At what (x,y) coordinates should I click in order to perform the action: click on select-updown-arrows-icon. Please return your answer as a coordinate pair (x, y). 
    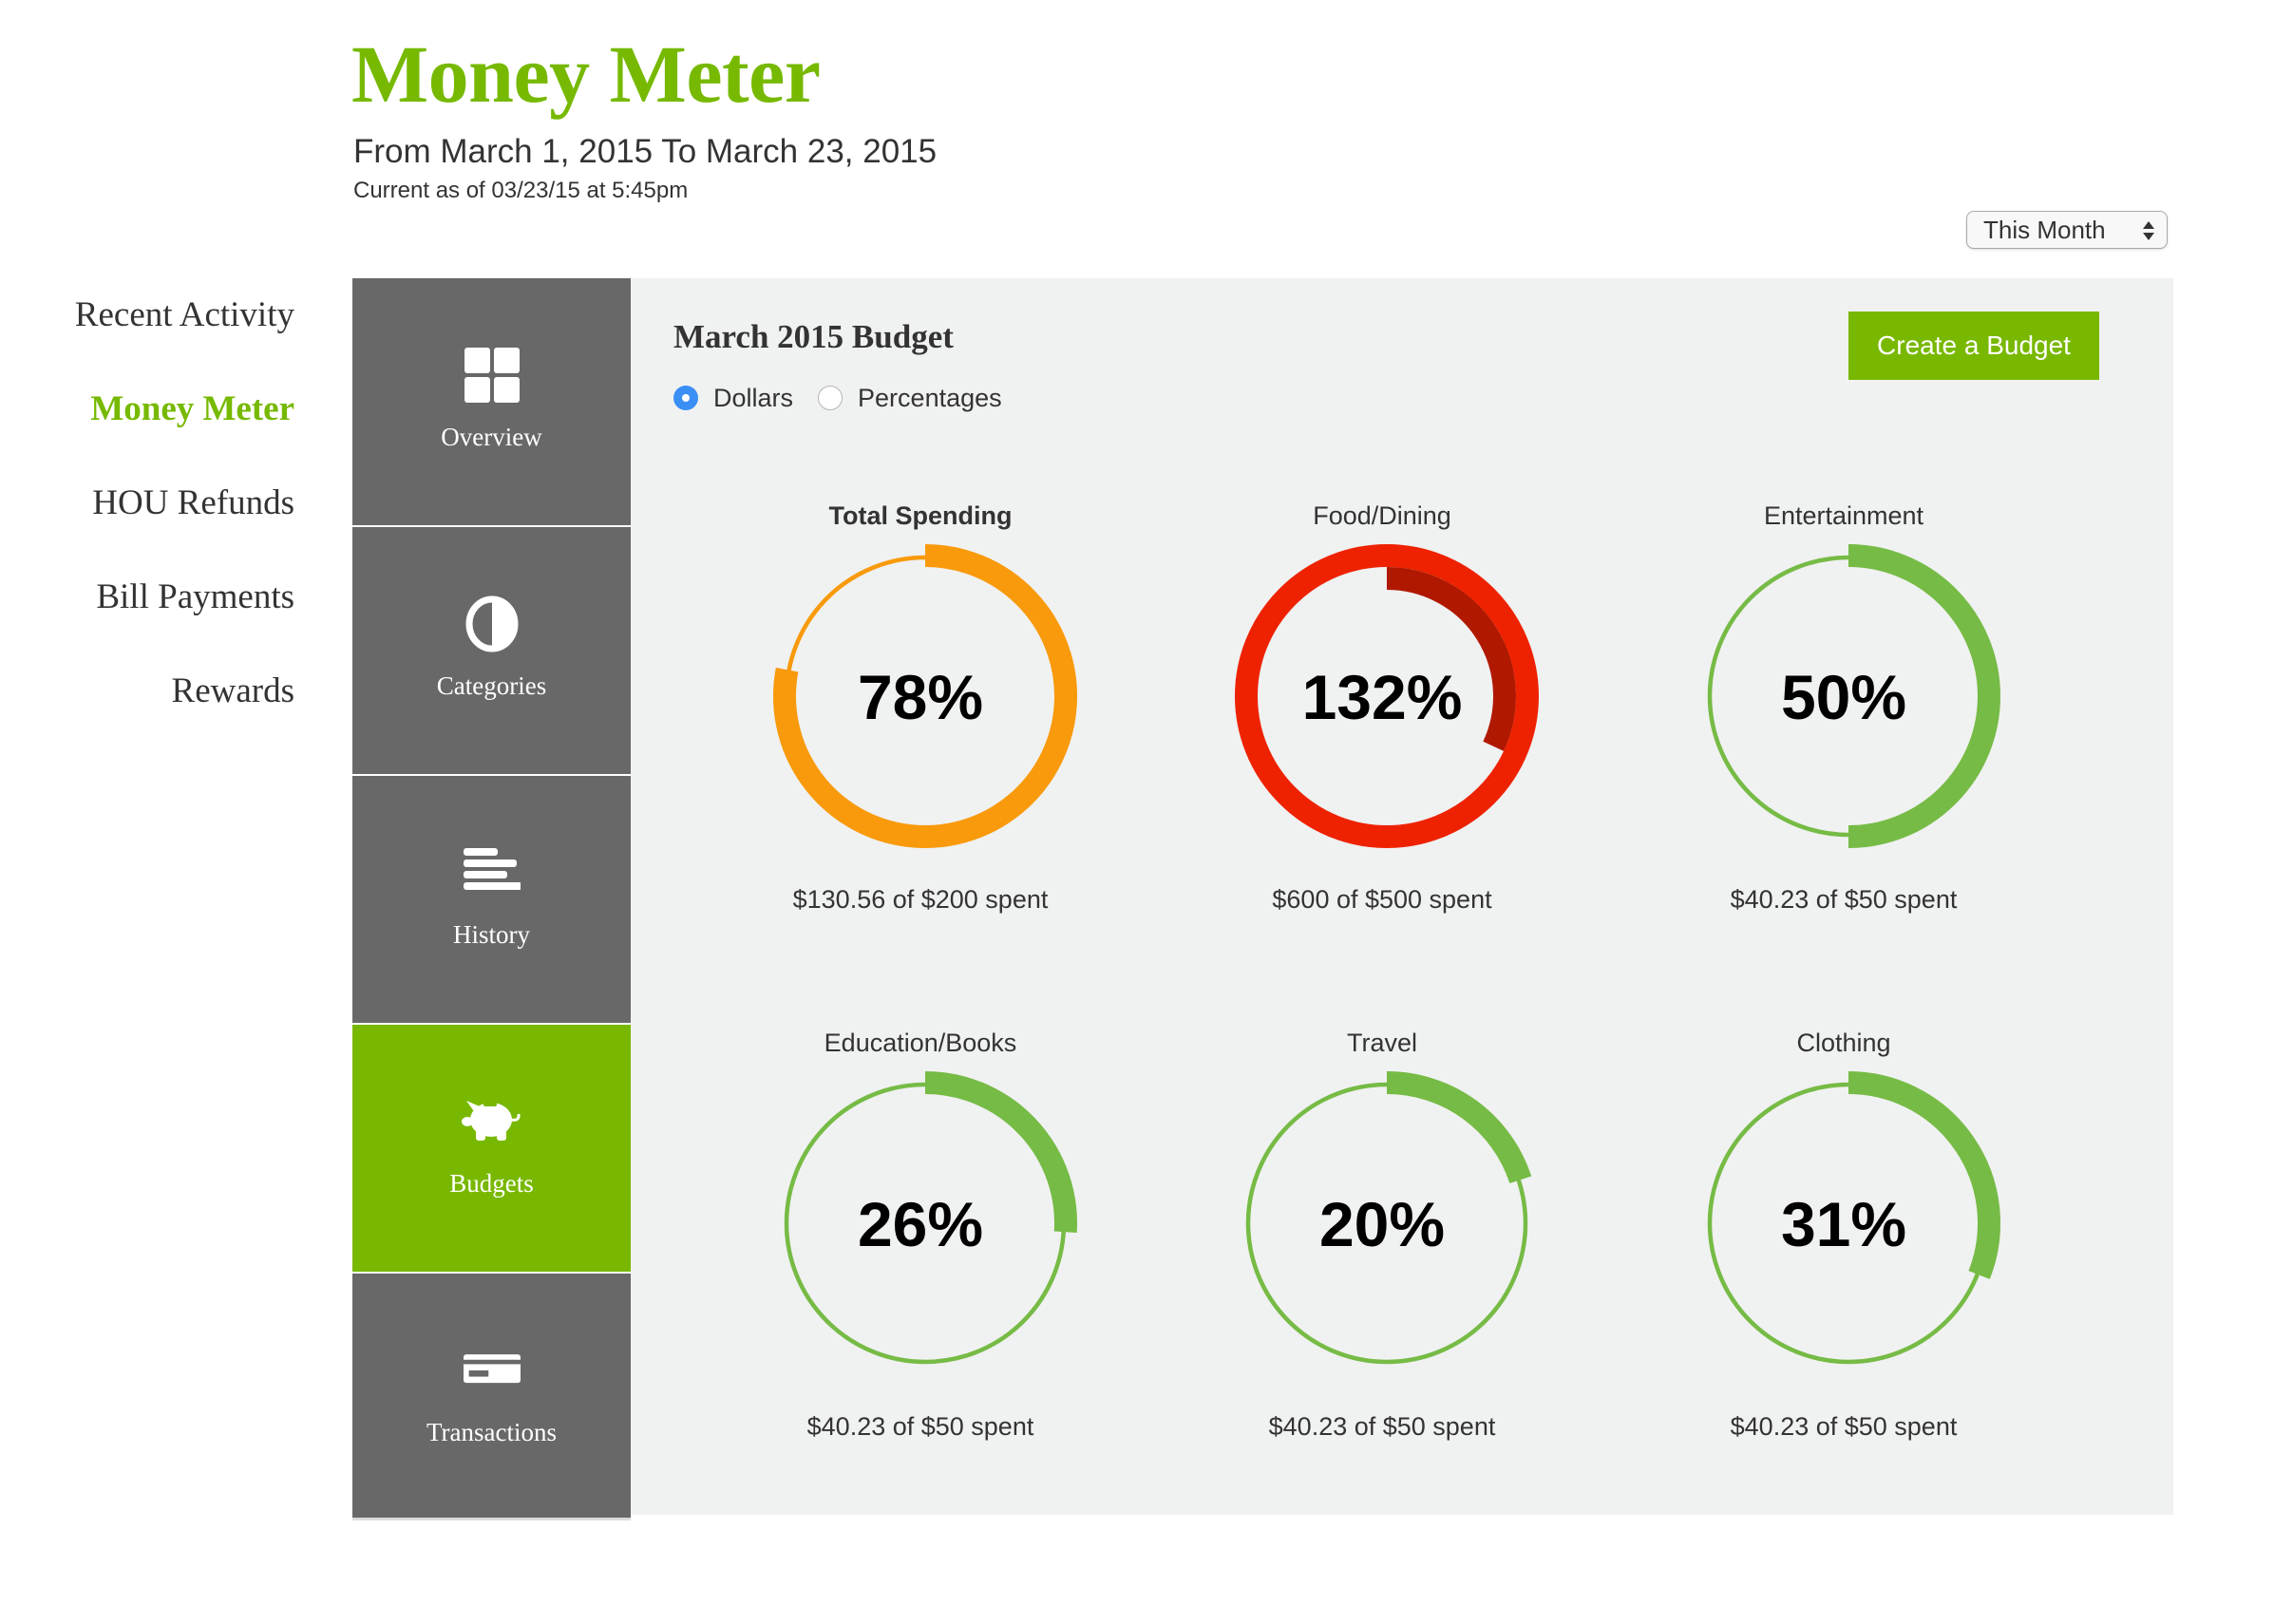
    Looking at the image, I should click on (2148, 230).